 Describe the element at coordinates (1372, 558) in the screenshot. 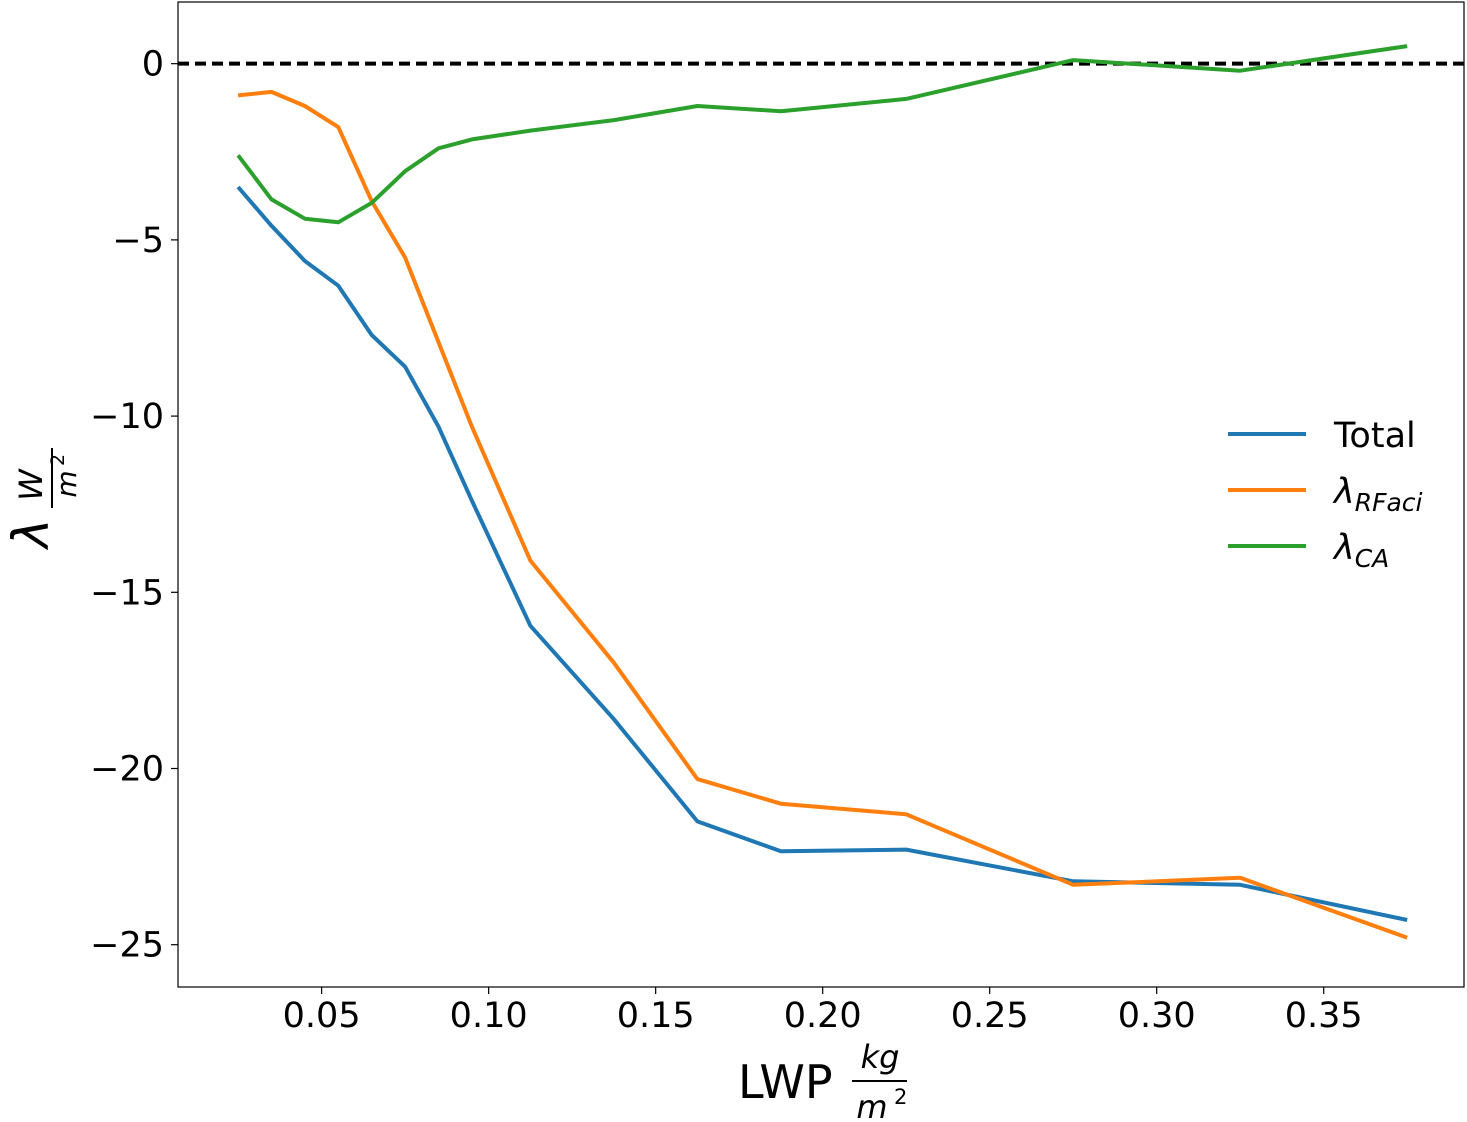

I see `legend-label-ca-sub: CA` at that location.